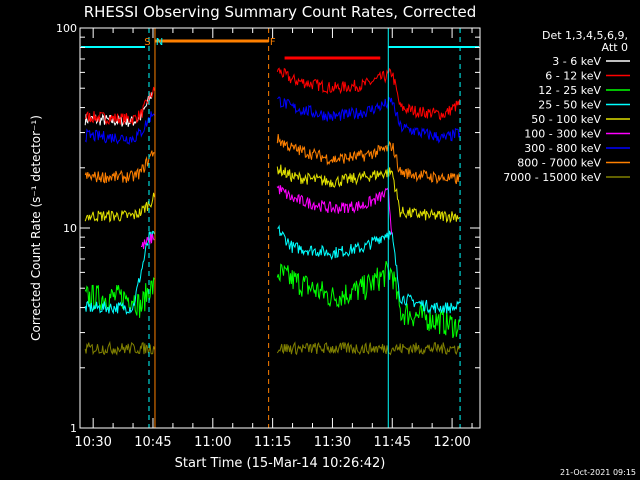 The image size is (640, 480). What do you see at coordinates (92, 442) in the screenshot?
I see `x-tick-label: 10:30` at bounding box center [92, 442].